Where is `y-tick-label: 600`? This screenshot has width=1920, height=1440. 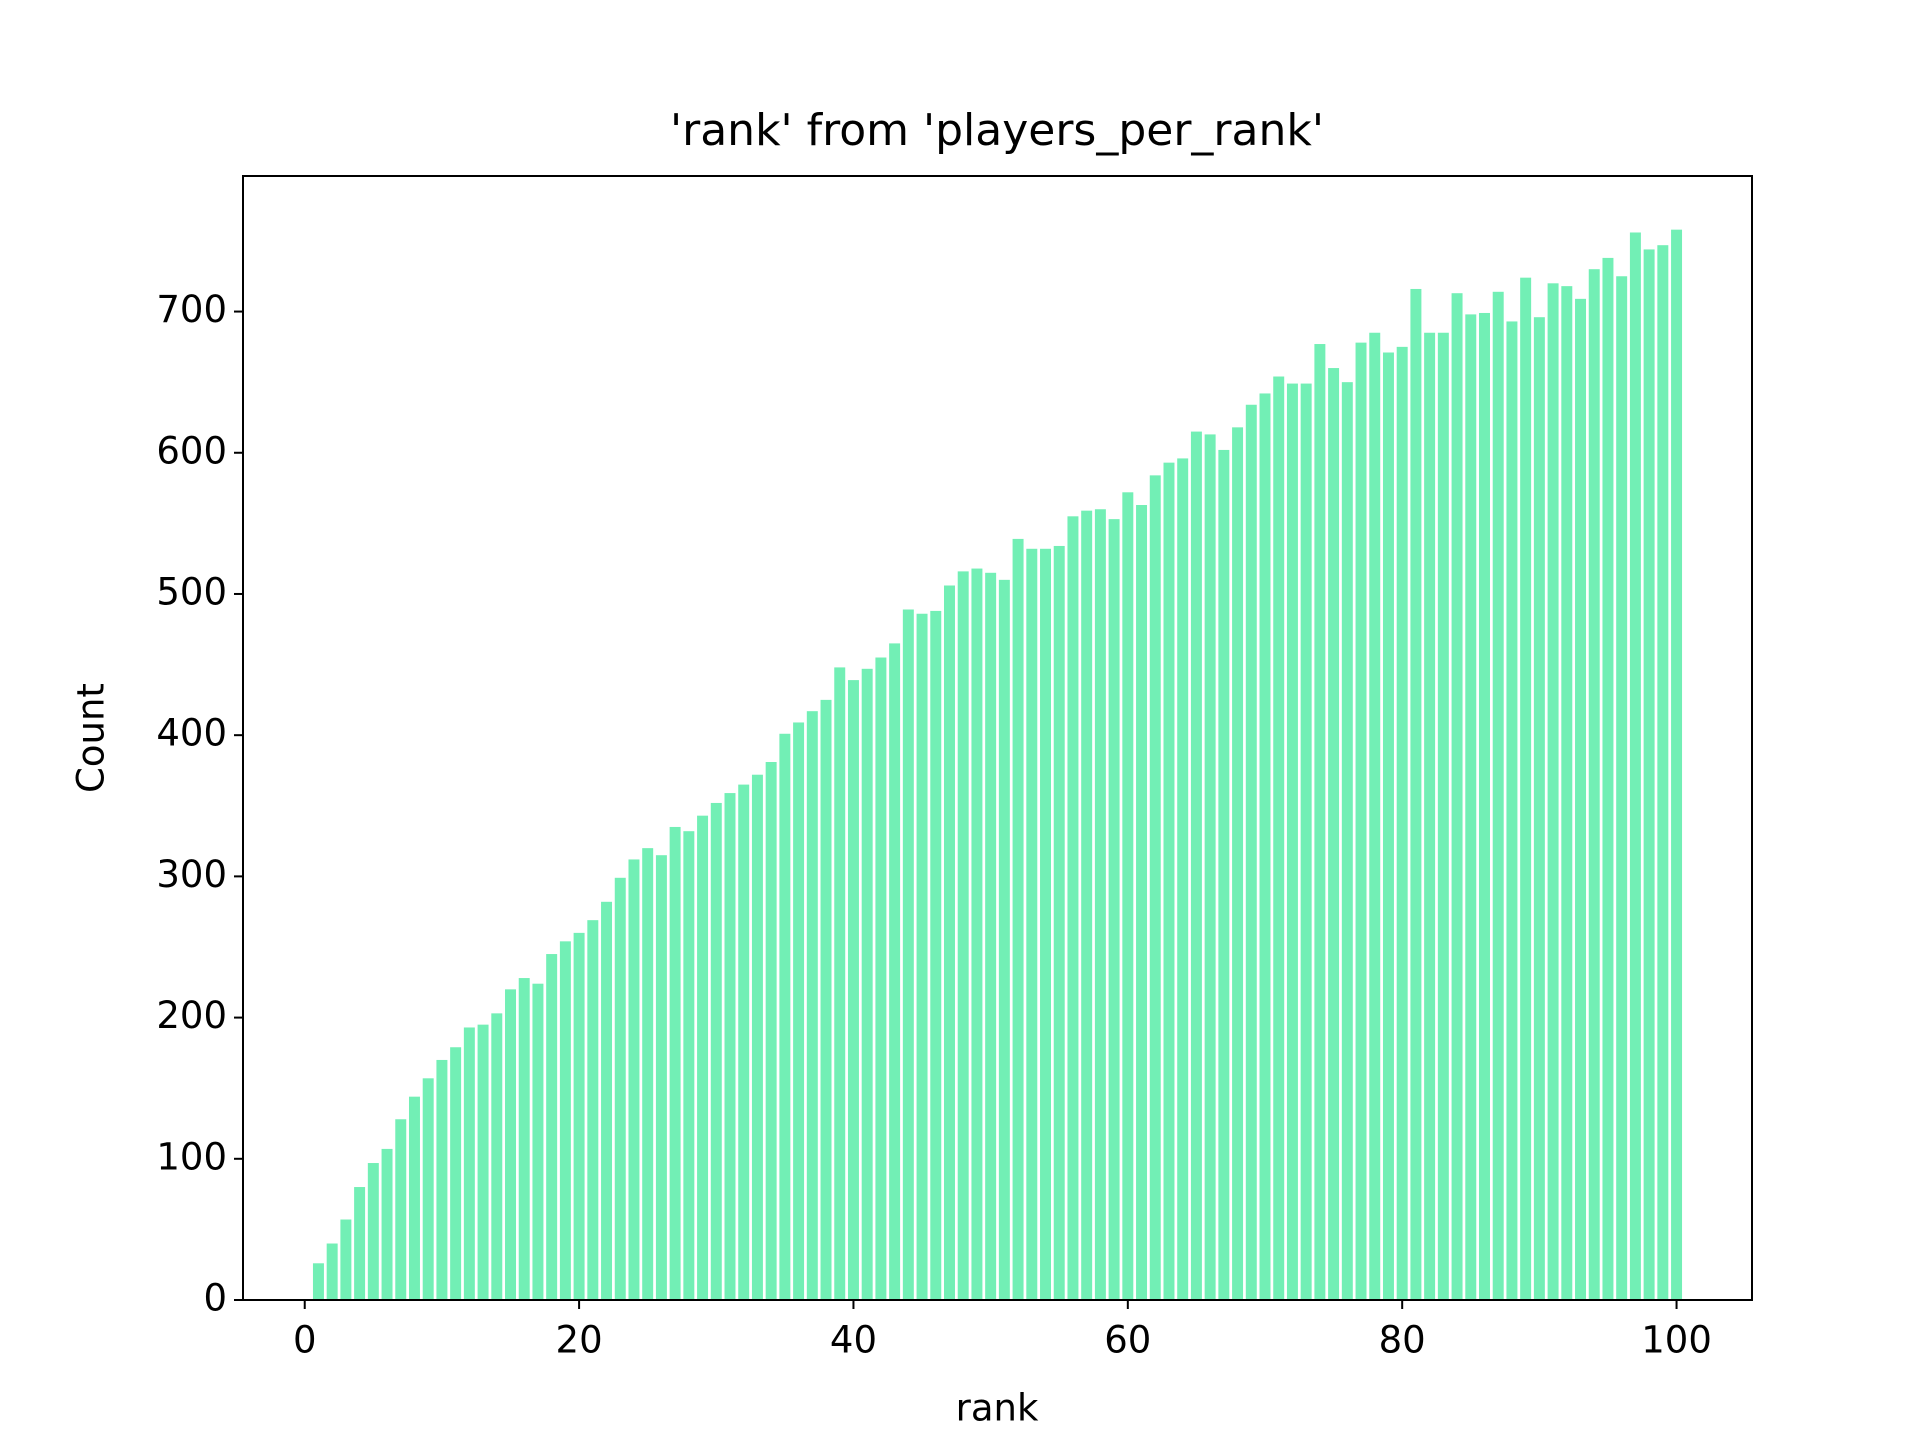 y-tick-label: 600 is located at coordinates (191, 450).